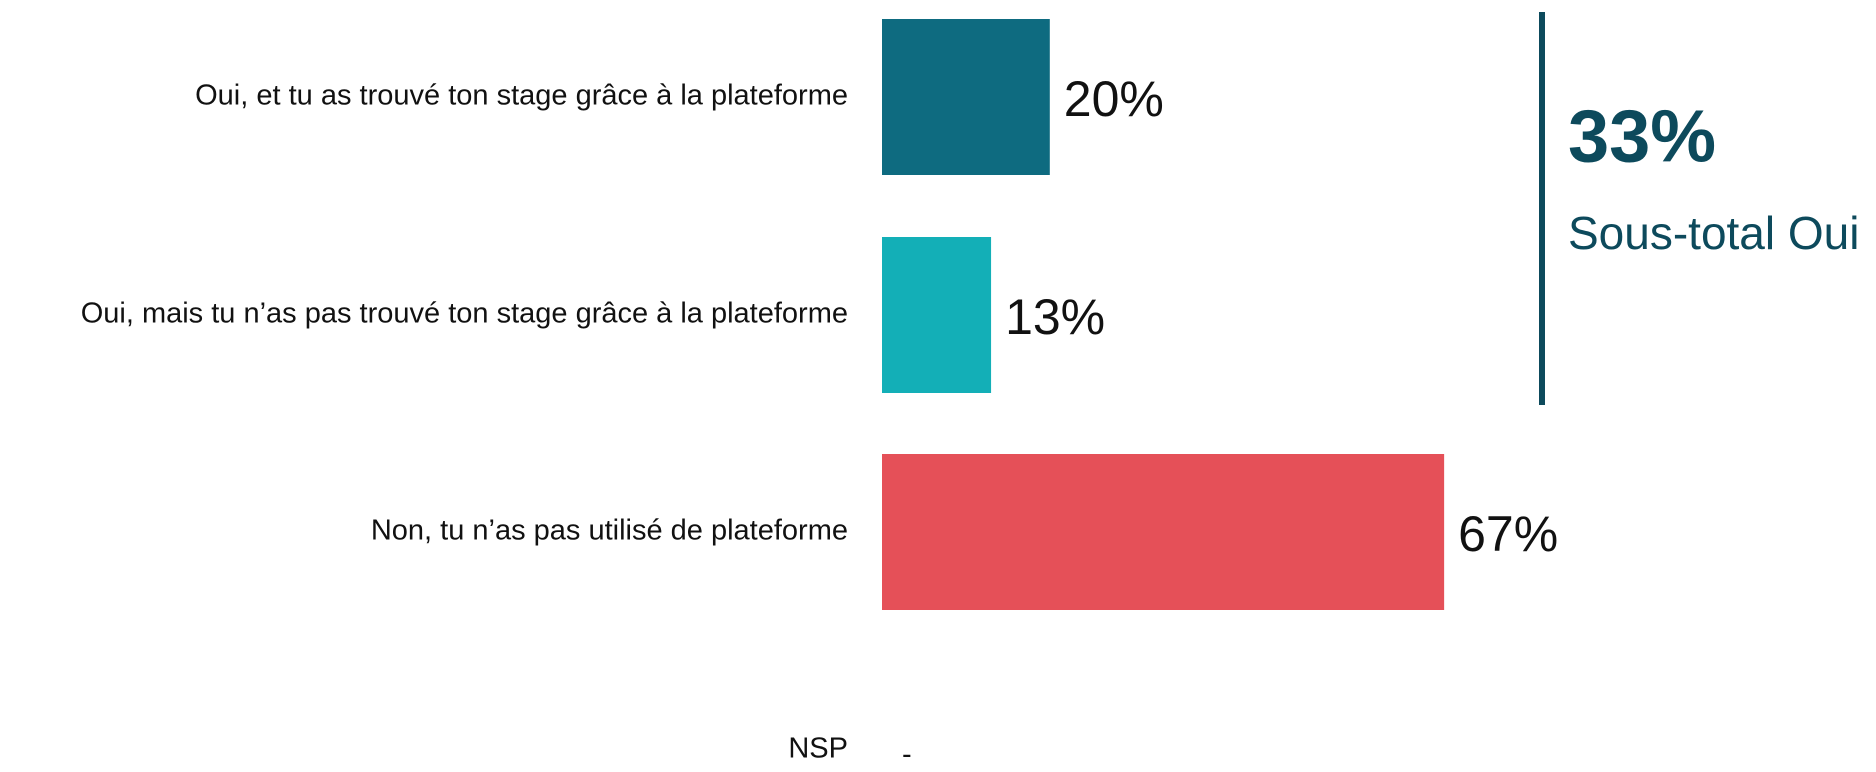  I want to click on value-label: 20%, so click(1114, 99).